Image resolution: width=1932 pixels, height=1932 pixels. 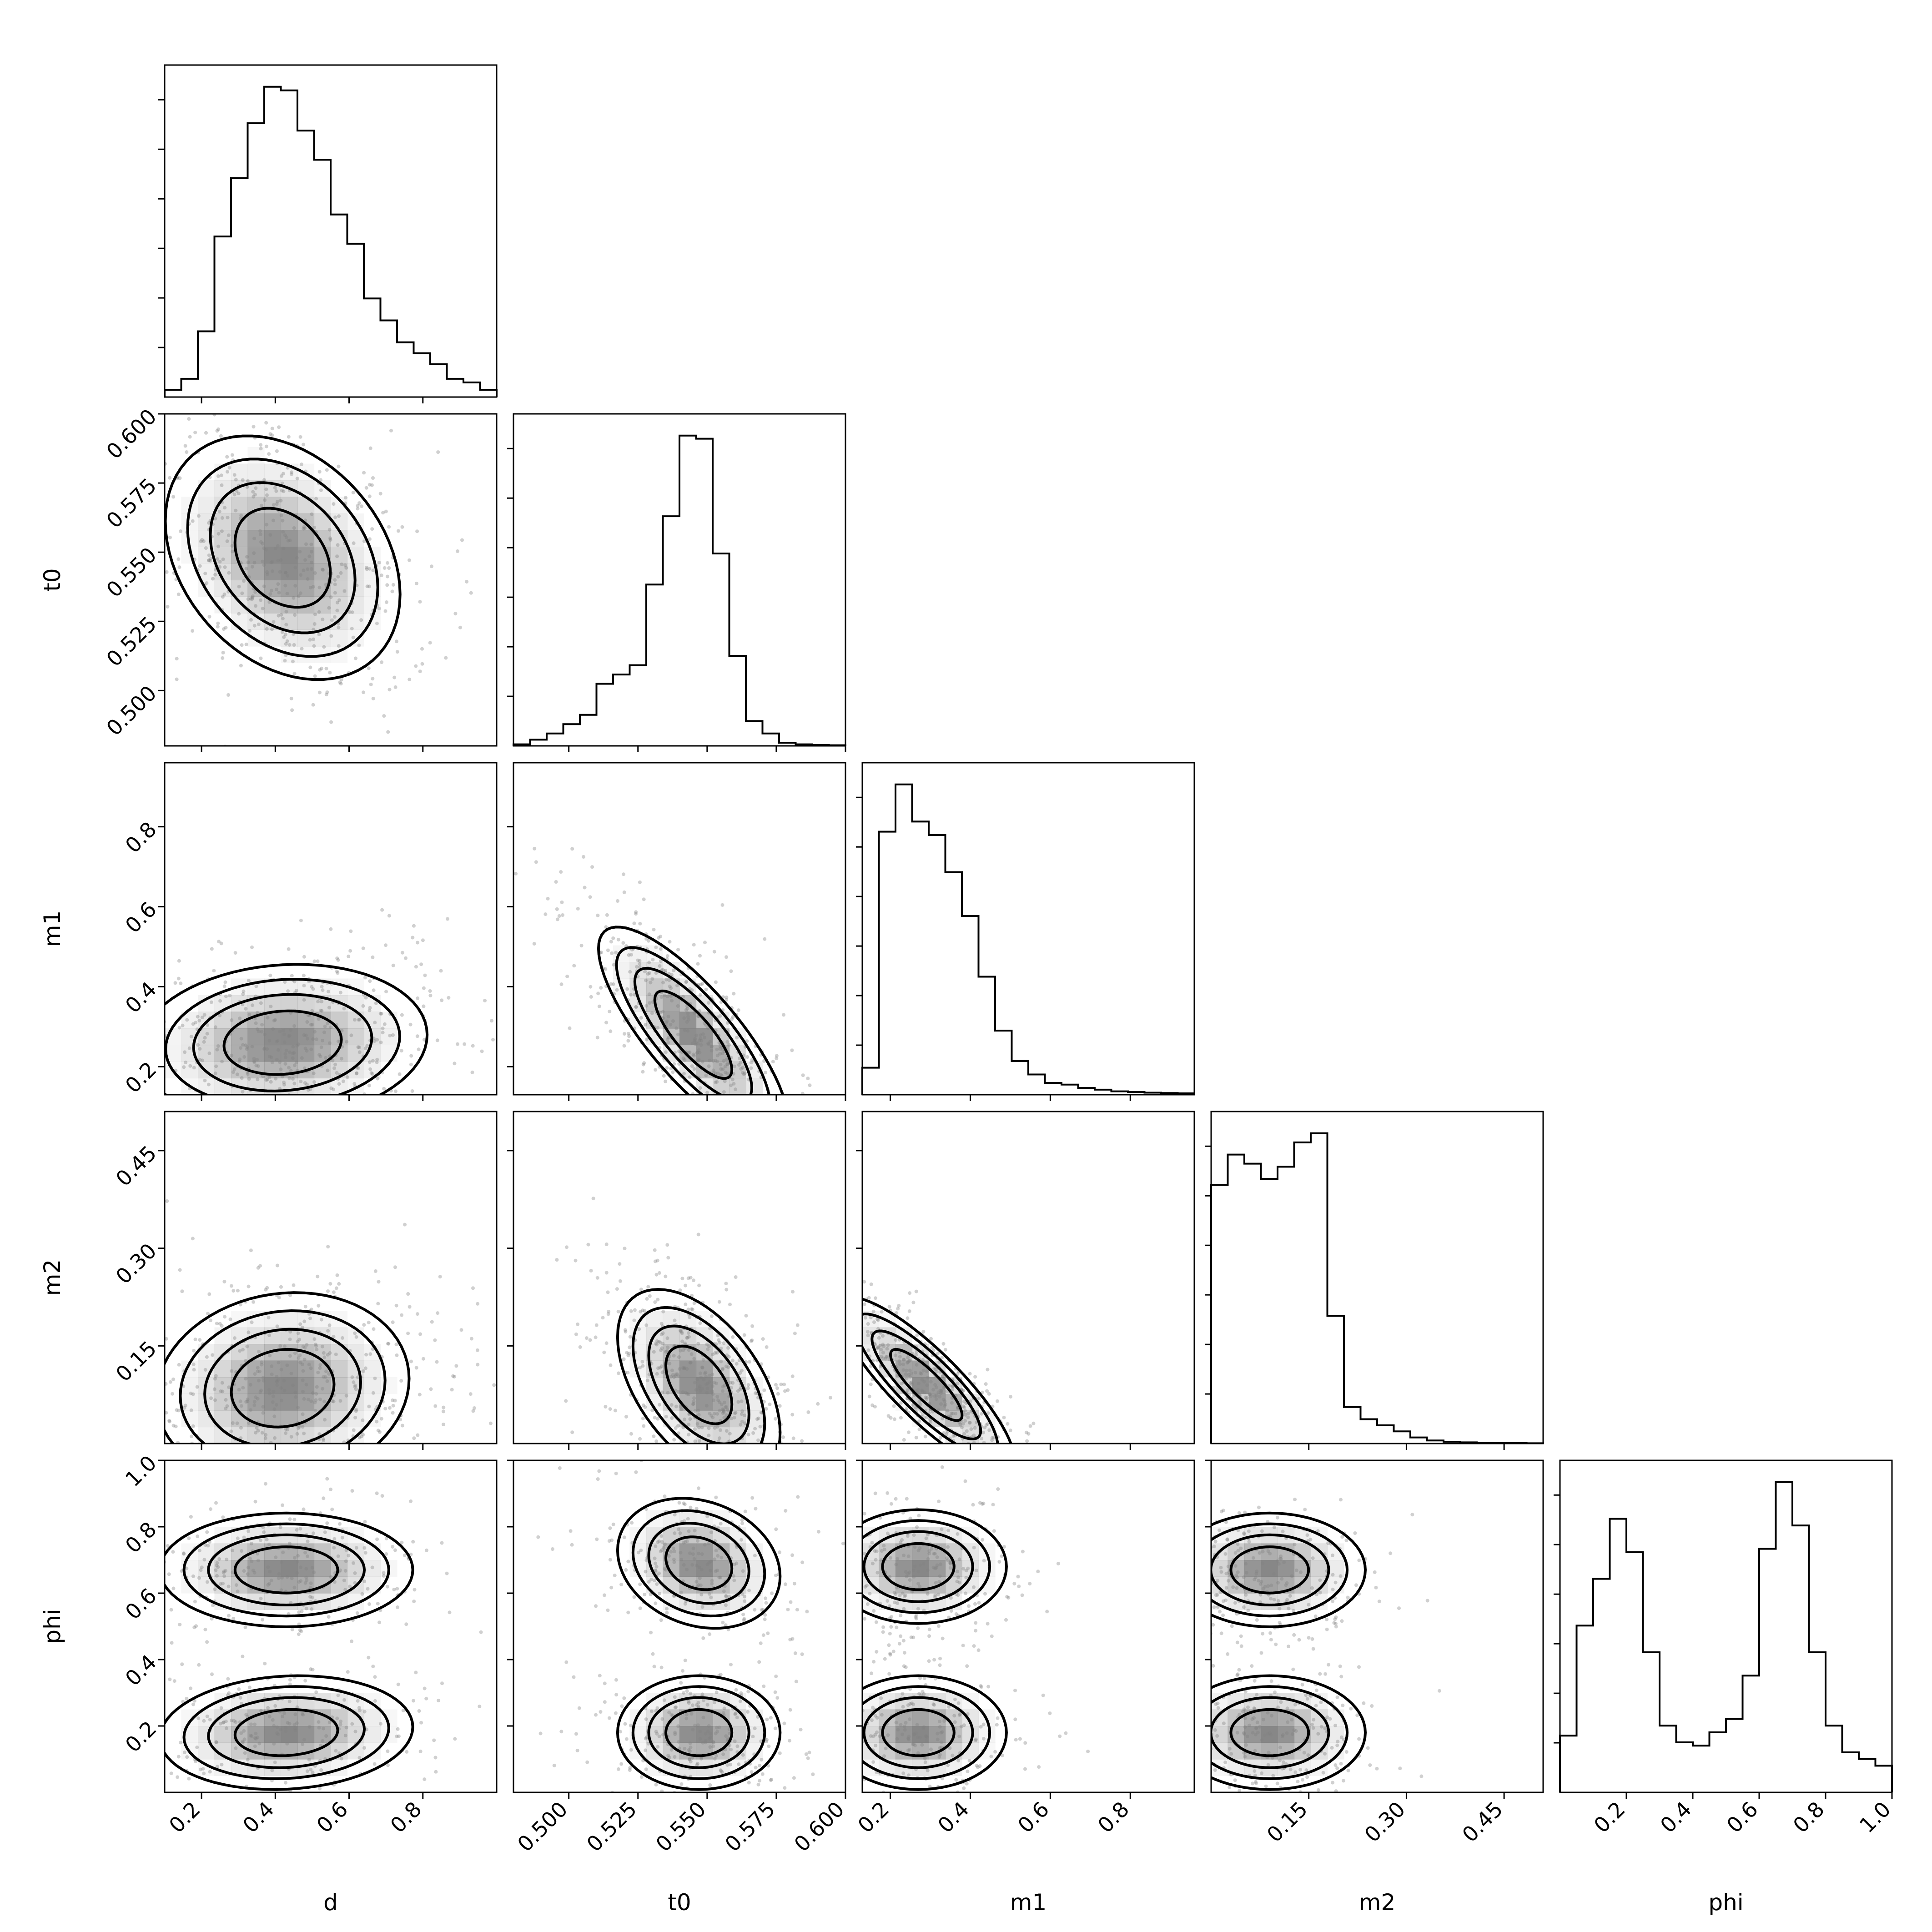 What do you see at coordinates (331, 1277) in the screenshot?
I see `panel-frame` at bounding box center [331, 1277].